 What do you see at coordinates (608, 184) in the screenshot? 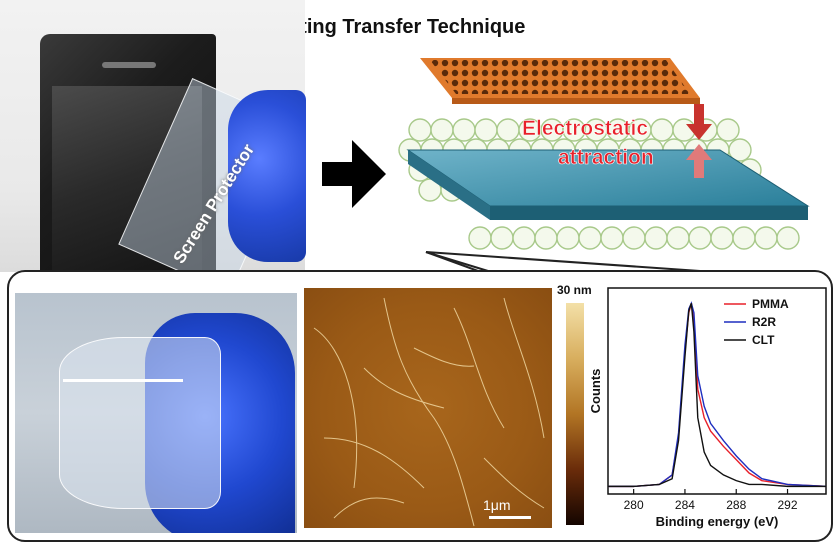
I see `substrate-plate` at bounding box center [608, 184].